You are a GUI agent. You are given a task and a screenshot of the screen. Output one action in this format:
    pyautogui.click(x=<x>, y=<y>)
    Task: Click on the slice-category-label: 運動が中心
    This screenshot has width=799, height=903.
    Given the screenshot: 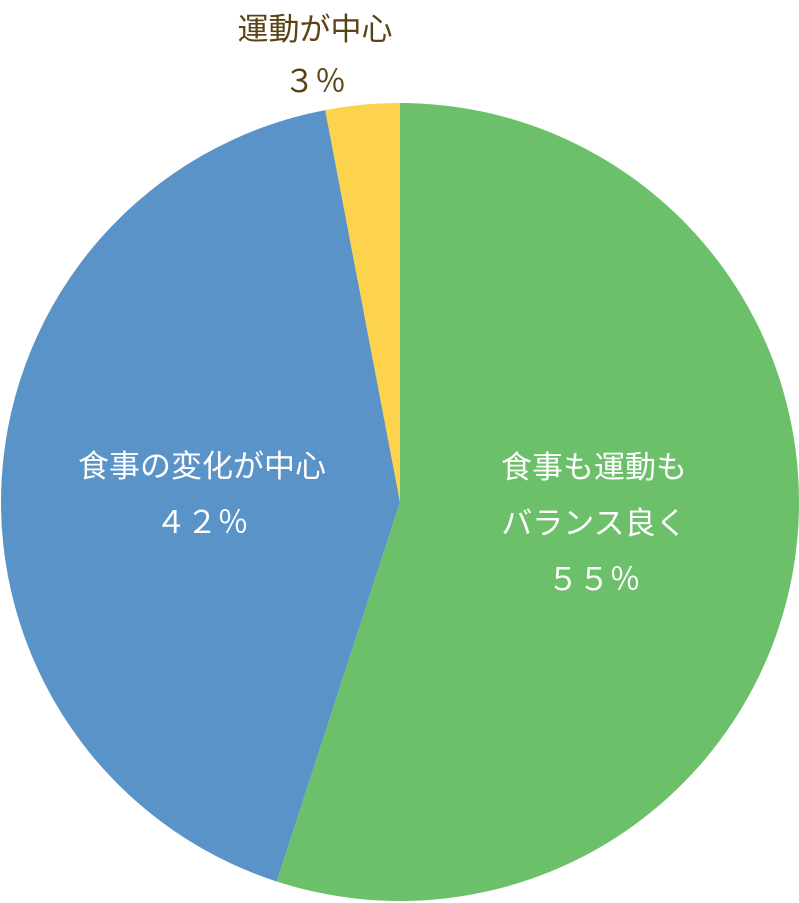 What is the action you would take?
    pyautogui.click(x=314, y=30)
    